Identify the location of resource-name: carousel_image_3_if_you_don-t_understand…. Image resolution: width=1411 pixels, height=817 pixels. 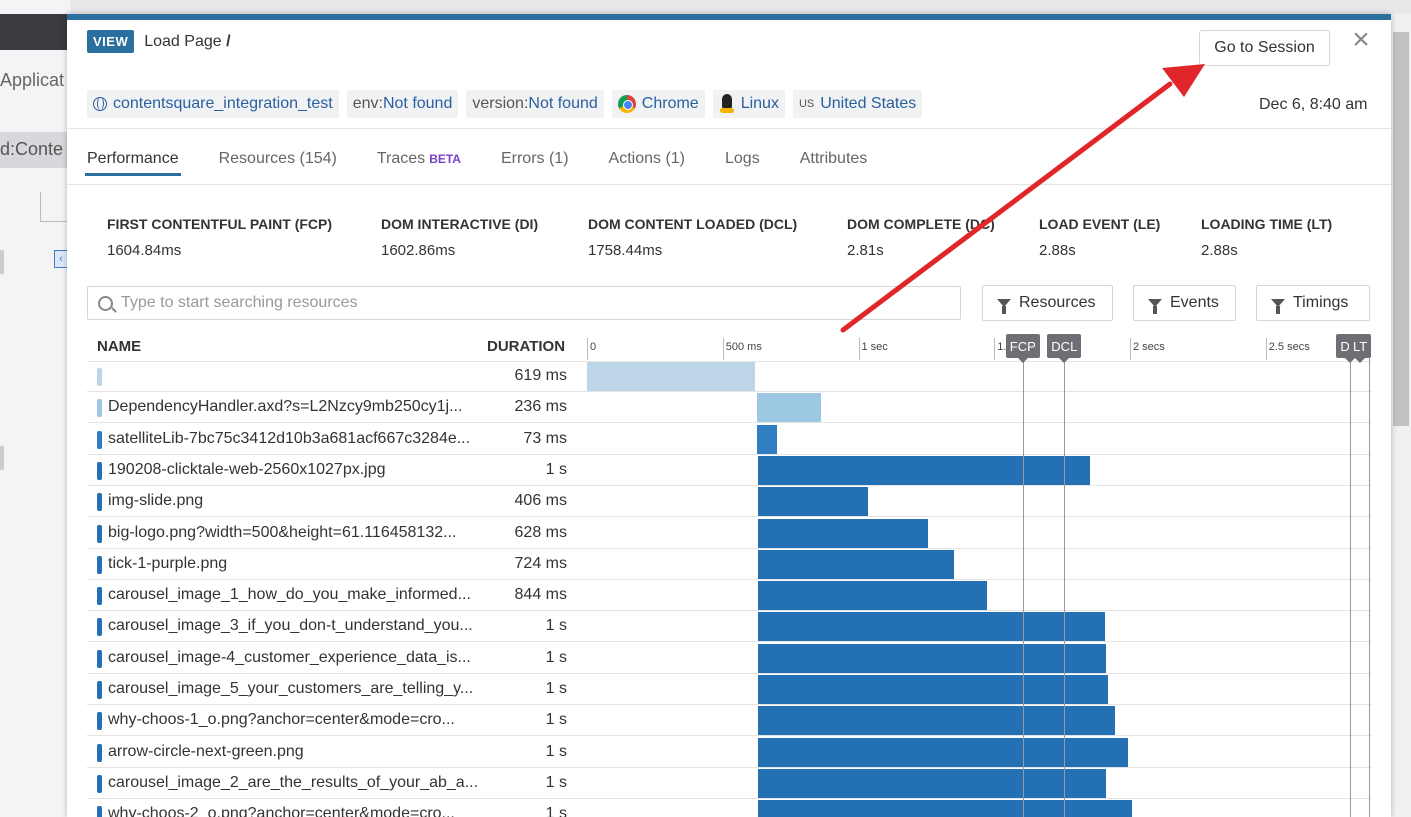
(290, 626).